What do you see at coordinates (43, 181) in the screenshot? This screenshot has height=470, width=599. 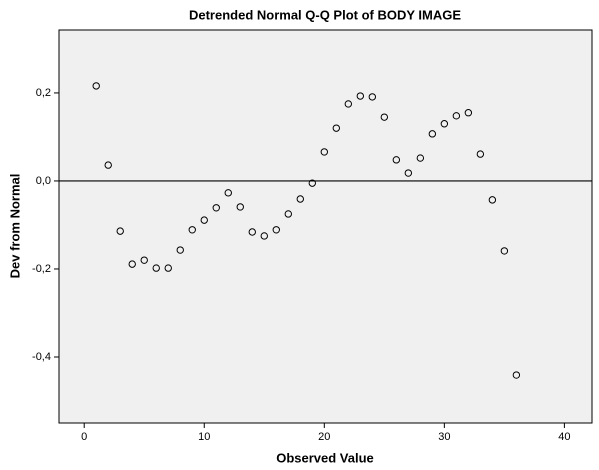 I see `y-tick-label: 0,0` at bounding box center [43, 181].